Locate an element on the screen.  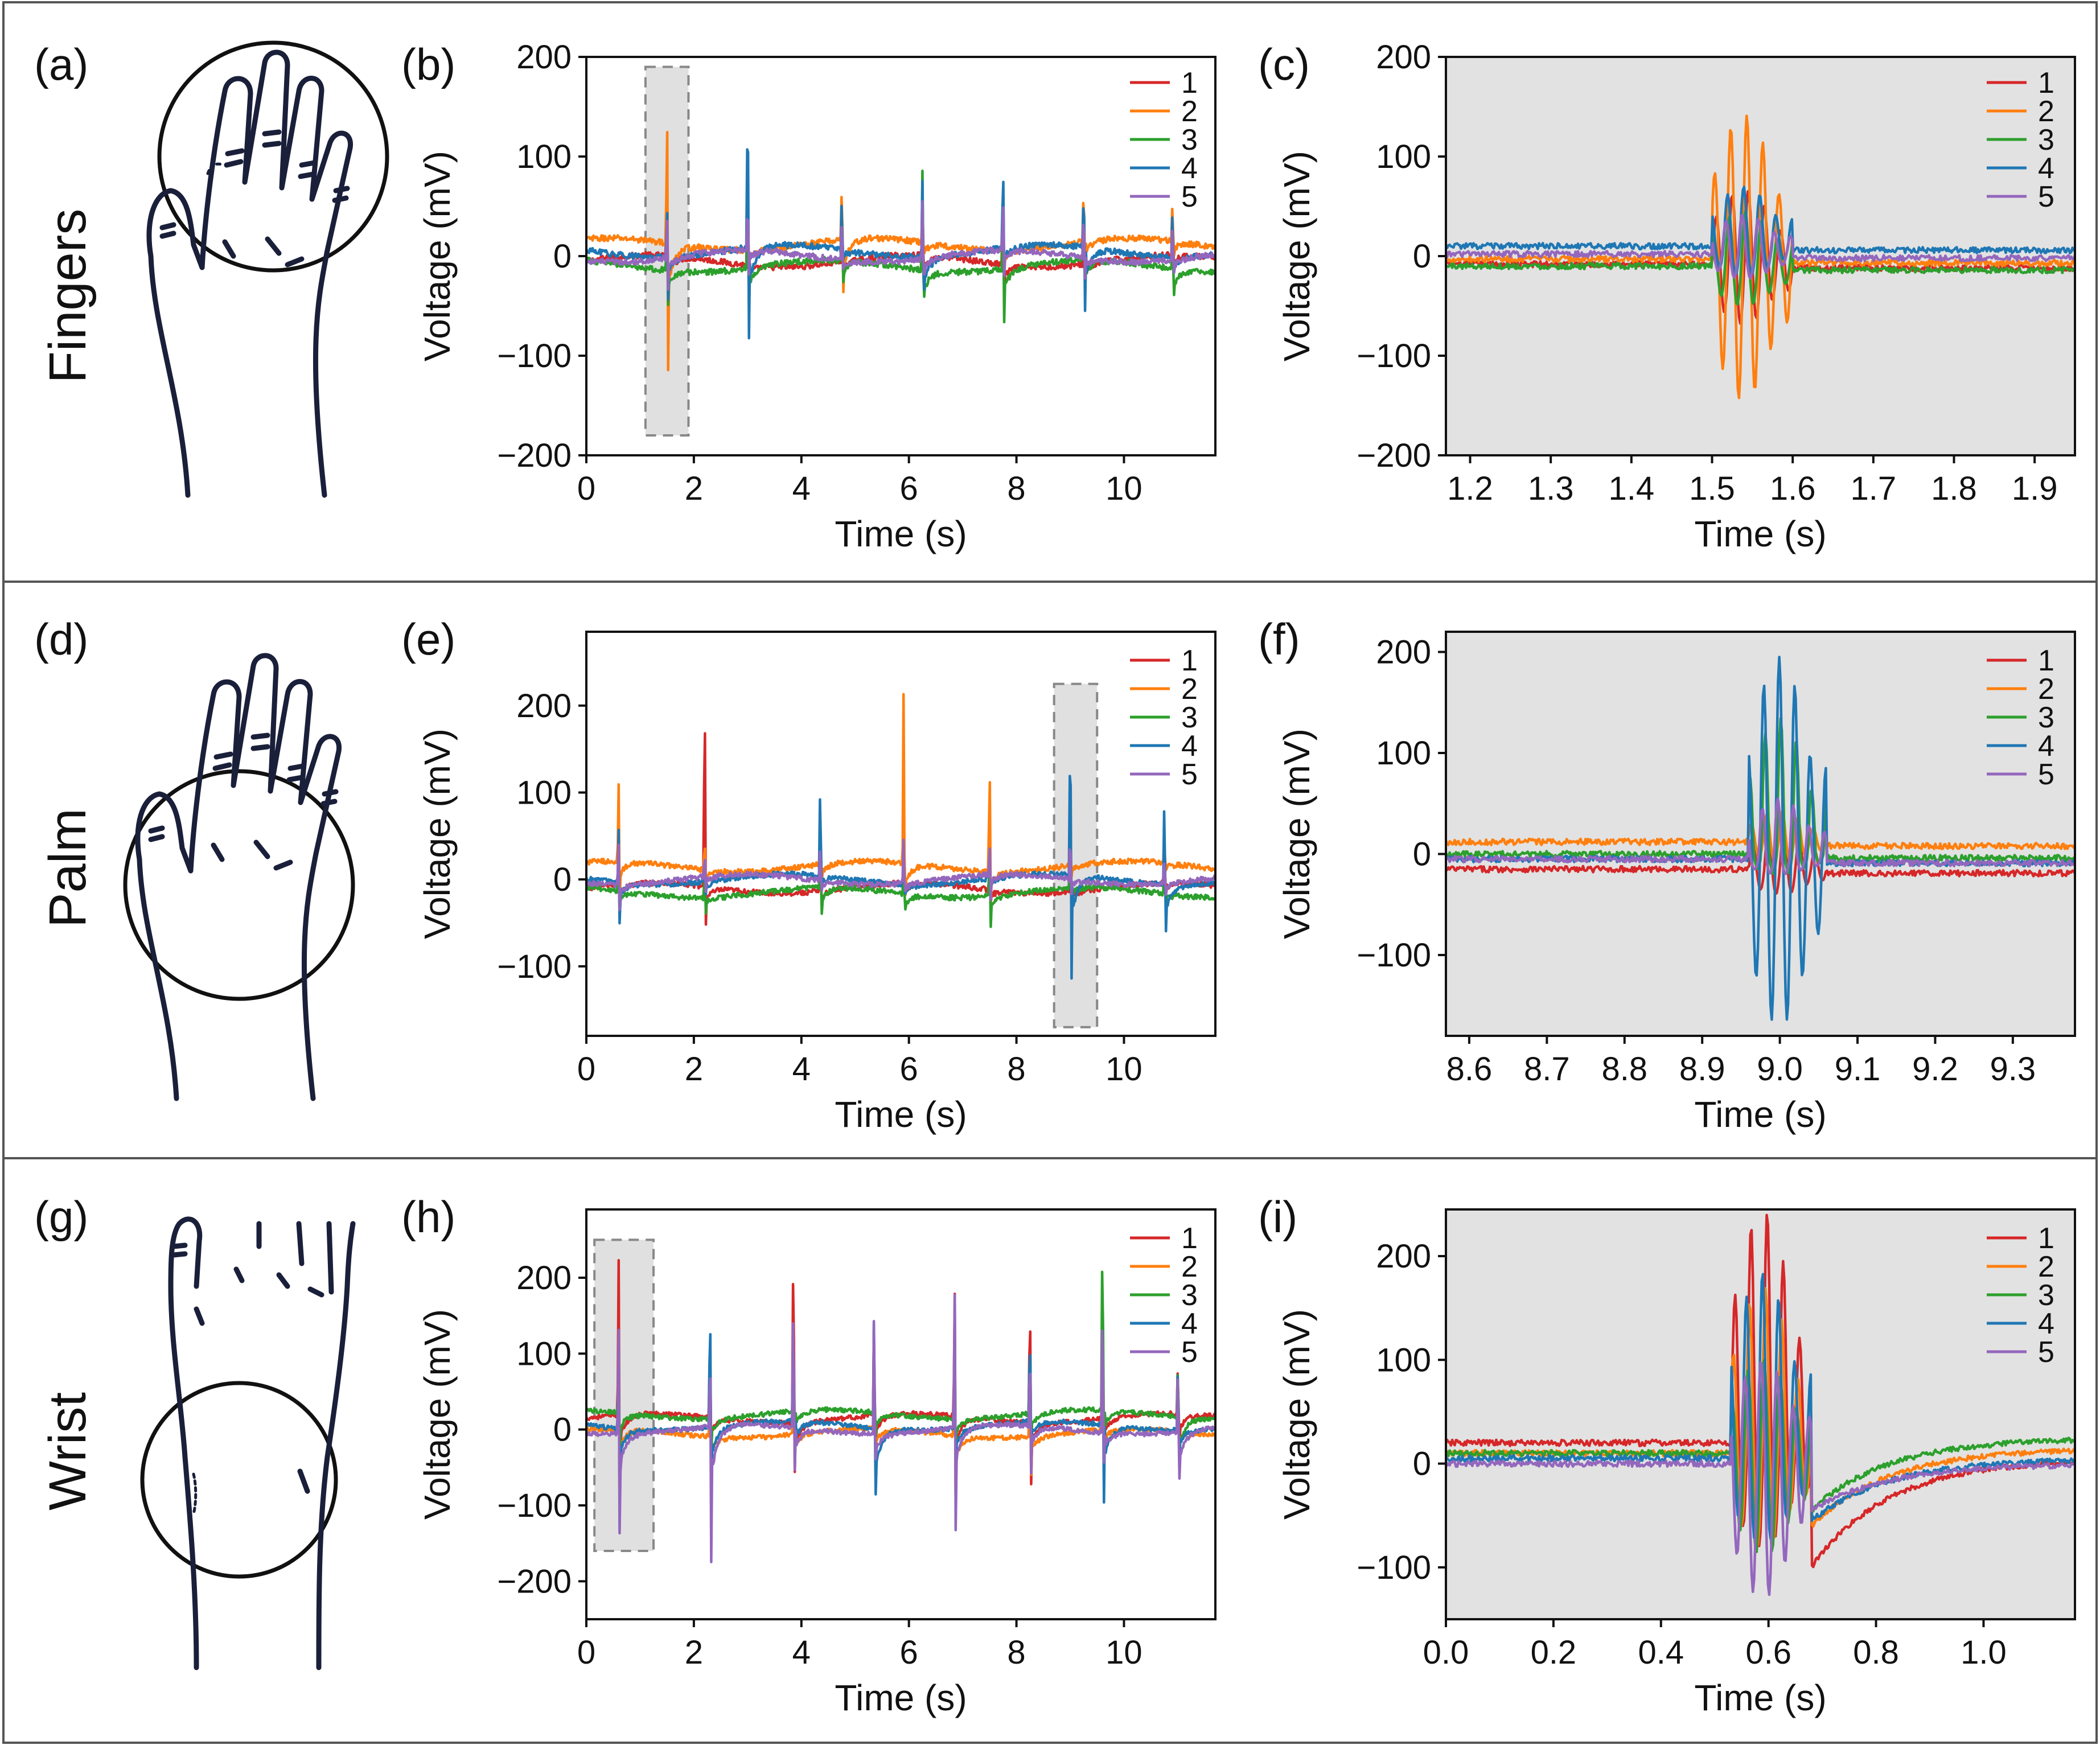
row-label-wrist: Wrist is located at coordinates (68, 1451).